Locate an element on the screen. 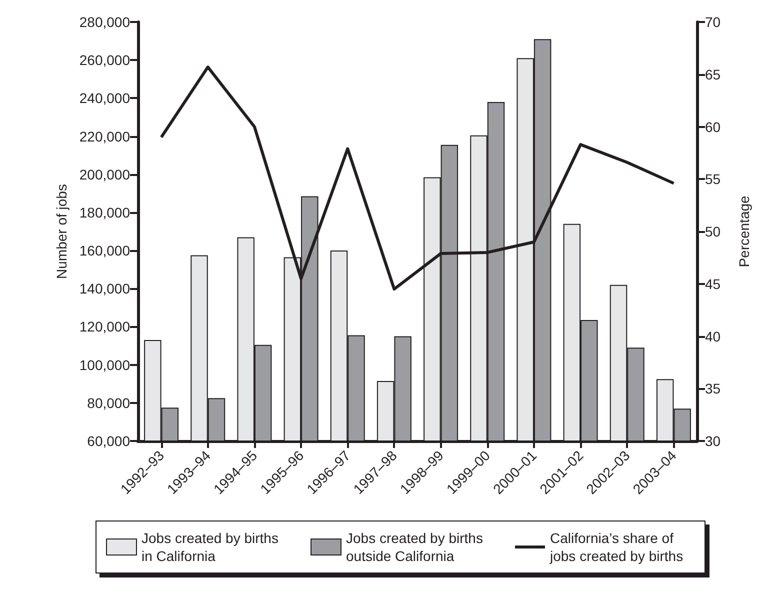 The height and width of the screenshot is (593, 767). y-axis-title: Number of jobs is located at coordinates (61, 231).